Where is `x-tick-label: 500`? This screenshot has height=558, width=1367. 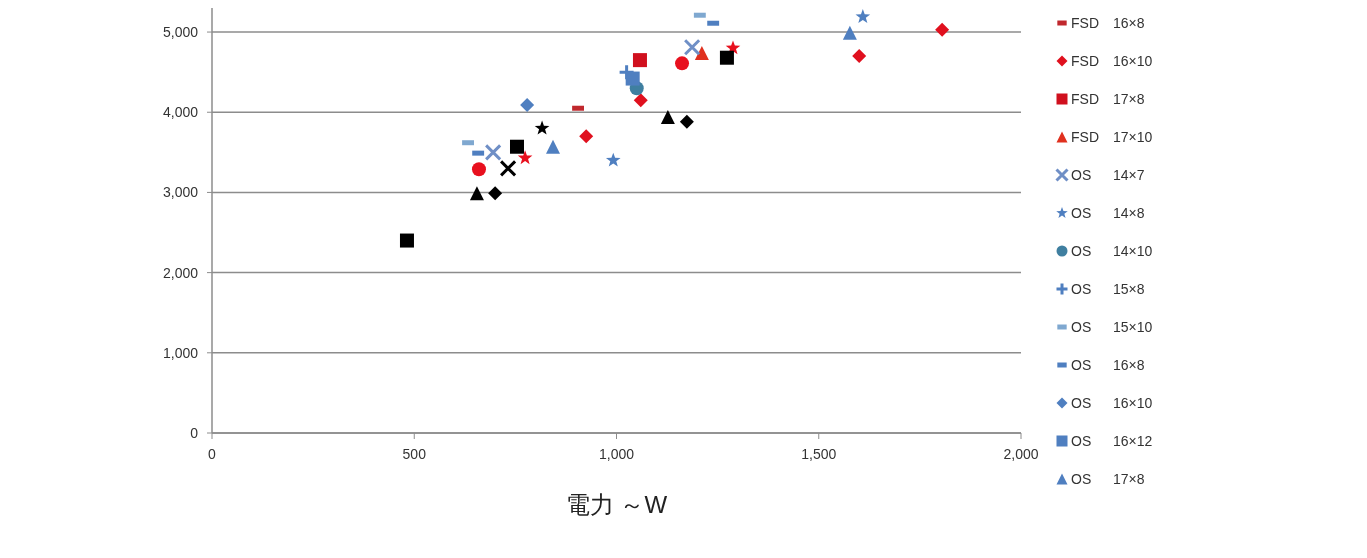
x-tick-label: 500 is located at coordinates (414, 454).